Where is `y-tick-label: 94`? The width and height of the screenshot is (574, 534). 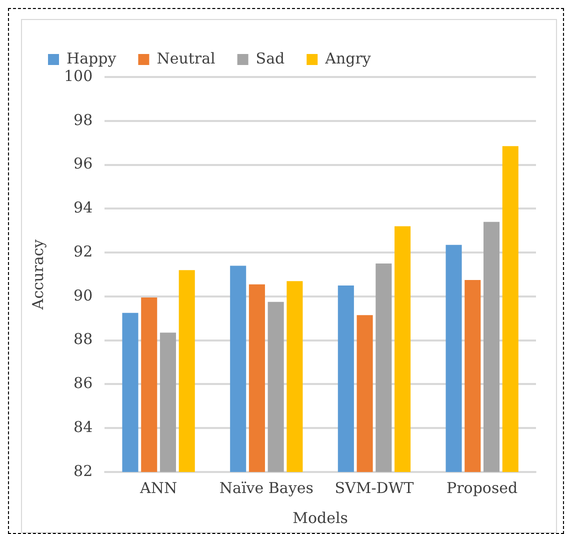 y-tick-label: 94 is located at coordinates (83, 207).